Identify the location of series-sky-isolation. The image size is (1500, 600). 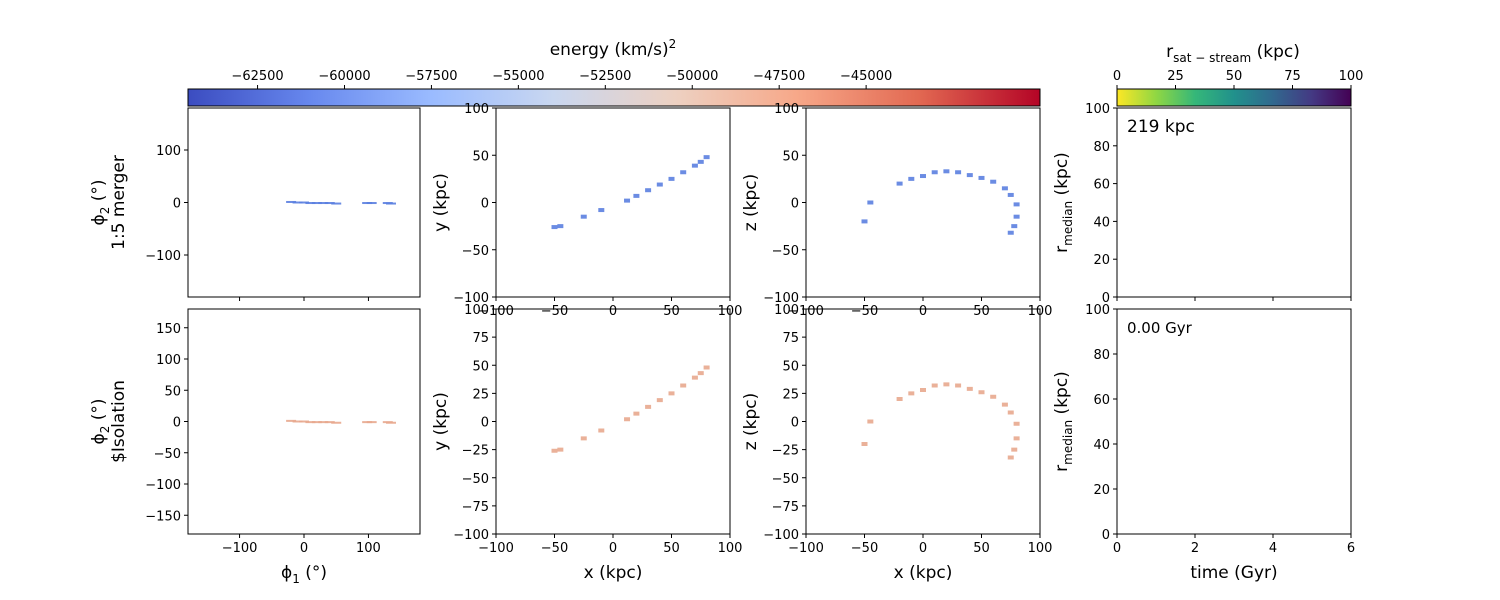
(341, 421).